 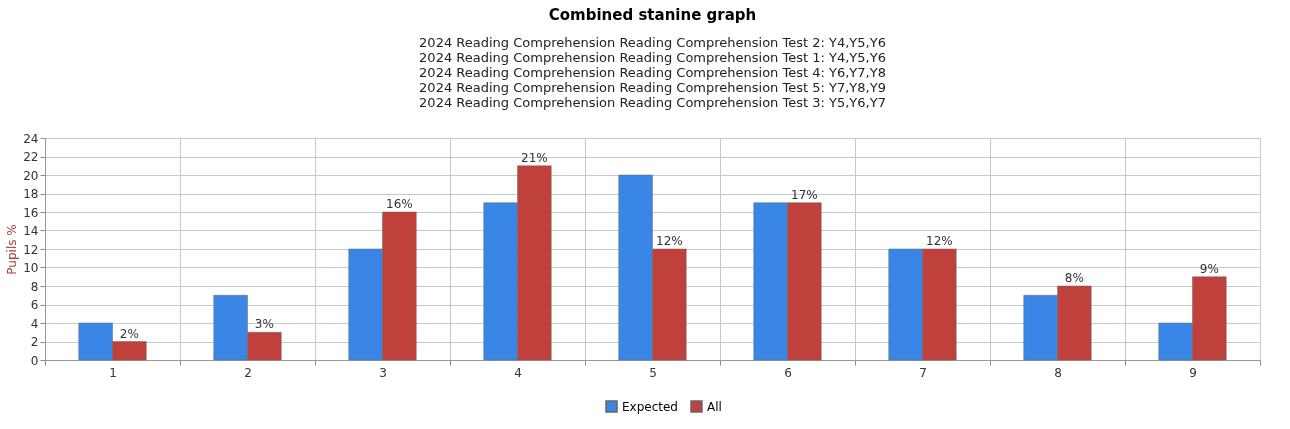 What do you see at coordinates (1074, 278) in the screenshot?
I see `data-label: 8%` at bounding box center [1074, 278].